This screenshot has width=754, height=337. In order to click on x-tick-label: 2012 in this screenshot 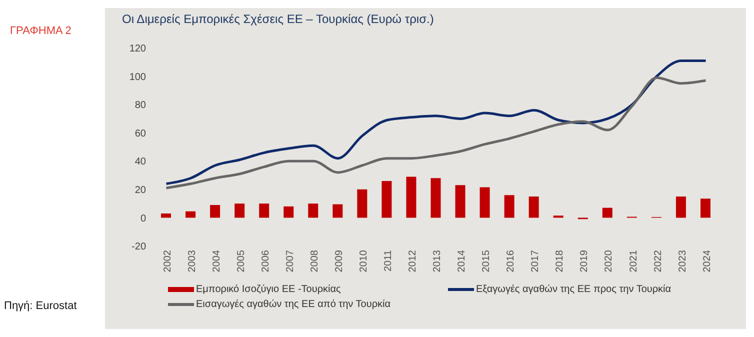, I will do `click(413, 261)`.